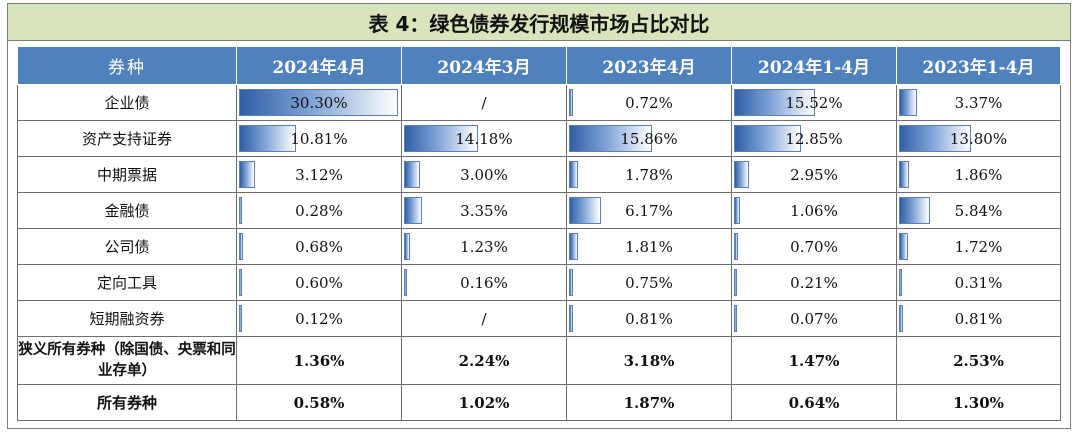  I want to click on bond-type-label: 所有券种, so click(127, 402).